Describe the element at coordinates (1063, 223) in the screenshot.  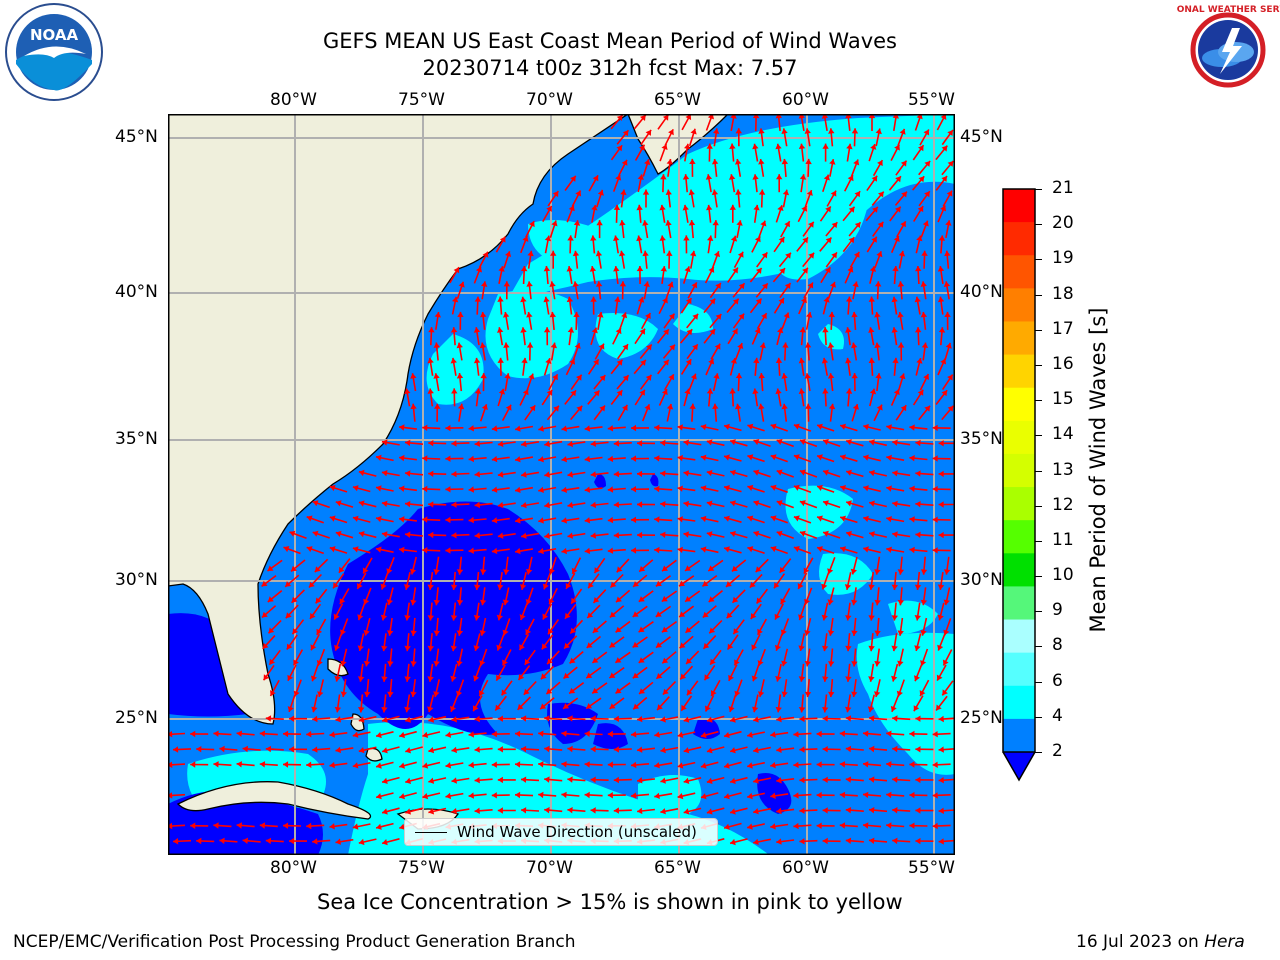
I see `colorbar-tick-label: 20` at that location.